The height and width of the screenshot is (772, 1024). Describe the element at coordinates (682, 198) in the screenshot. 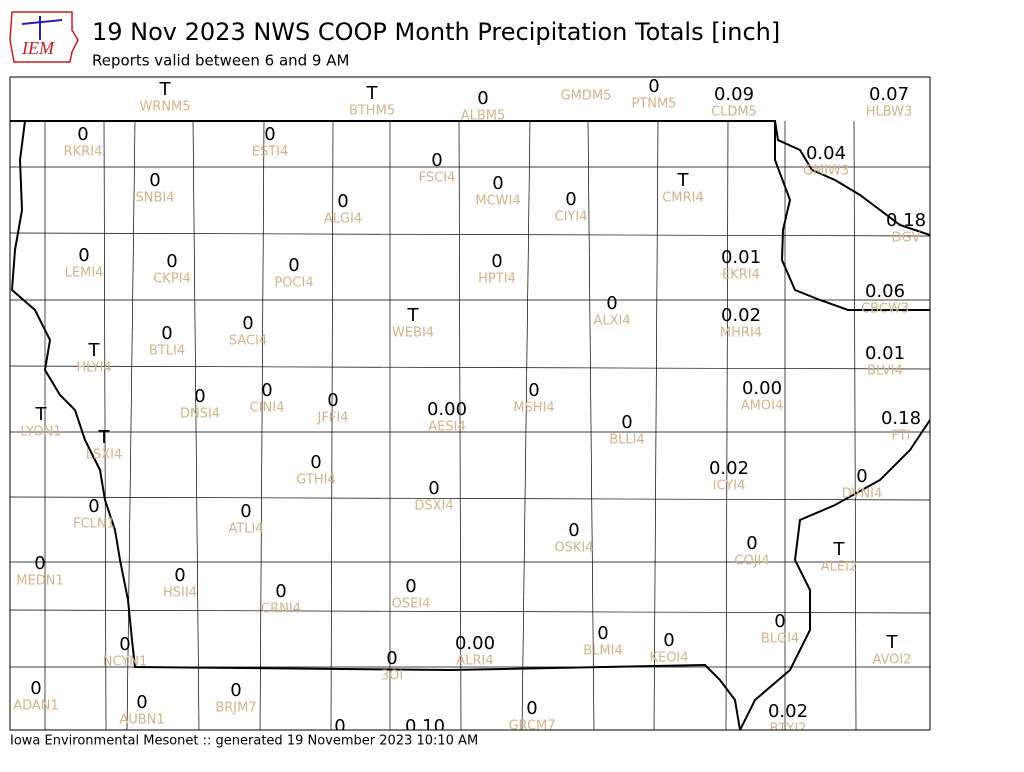

I see `station-id: CMRI4` at that location.